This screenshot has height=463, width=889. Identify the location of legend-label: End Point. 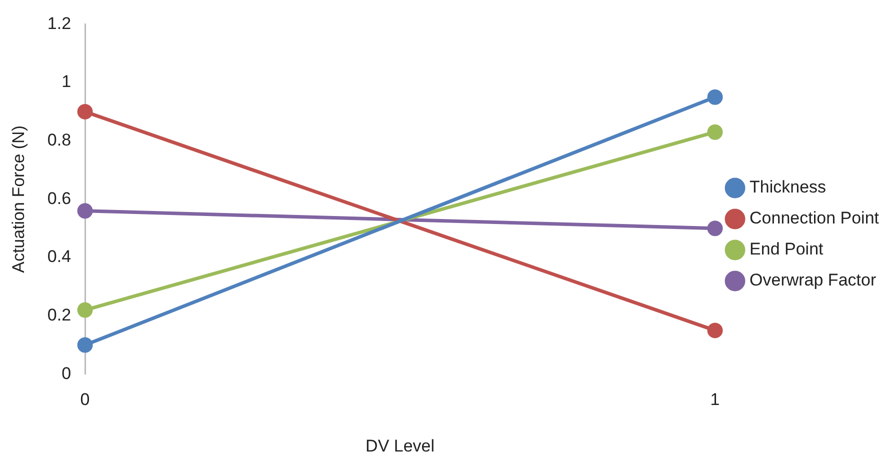
(787, 249).